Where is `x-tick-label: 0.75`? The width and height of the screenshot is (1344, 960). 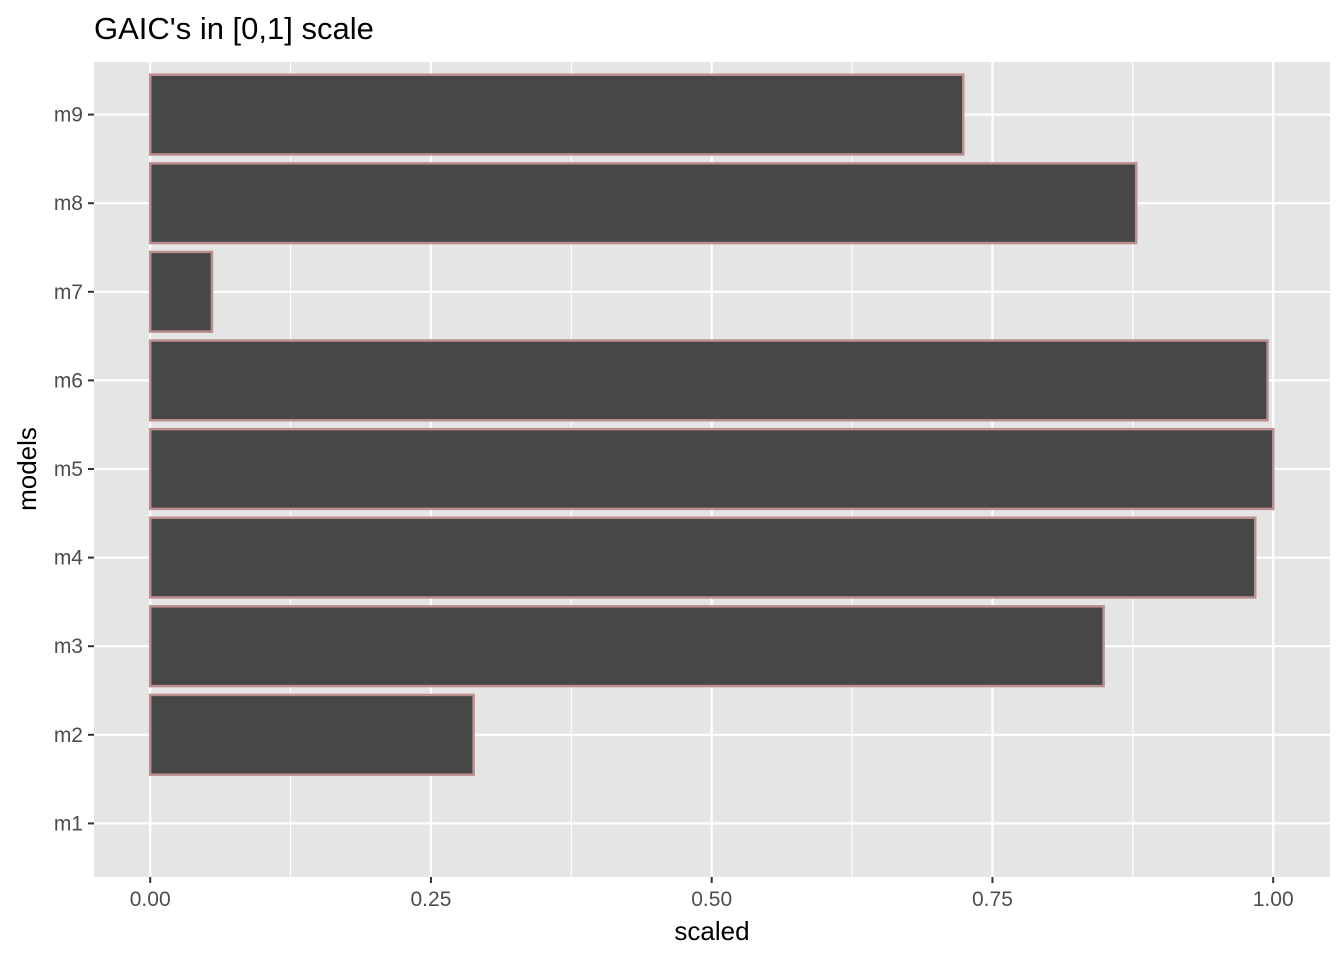 x-tick-label: 0.75 is located at coordinates (992, 899).